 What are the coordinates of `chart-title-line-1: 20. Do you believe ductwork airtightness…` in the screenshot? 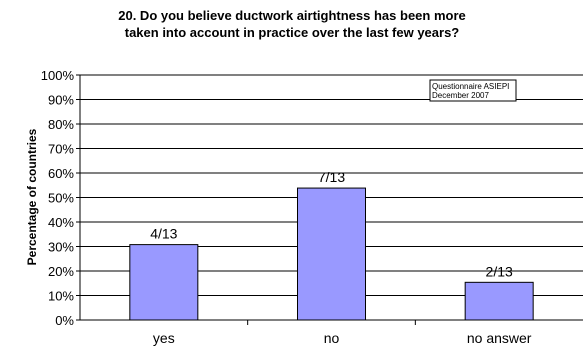 It's located at (292, 15).